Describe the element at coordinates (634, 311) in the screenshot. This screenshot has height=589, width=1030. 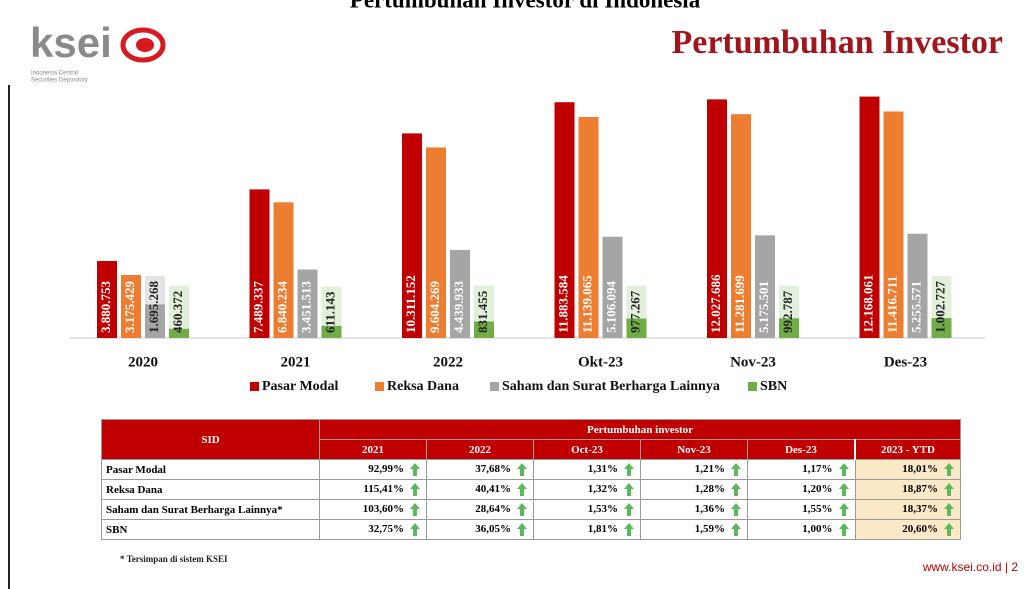
I see `data-label: 977.267` at that location.